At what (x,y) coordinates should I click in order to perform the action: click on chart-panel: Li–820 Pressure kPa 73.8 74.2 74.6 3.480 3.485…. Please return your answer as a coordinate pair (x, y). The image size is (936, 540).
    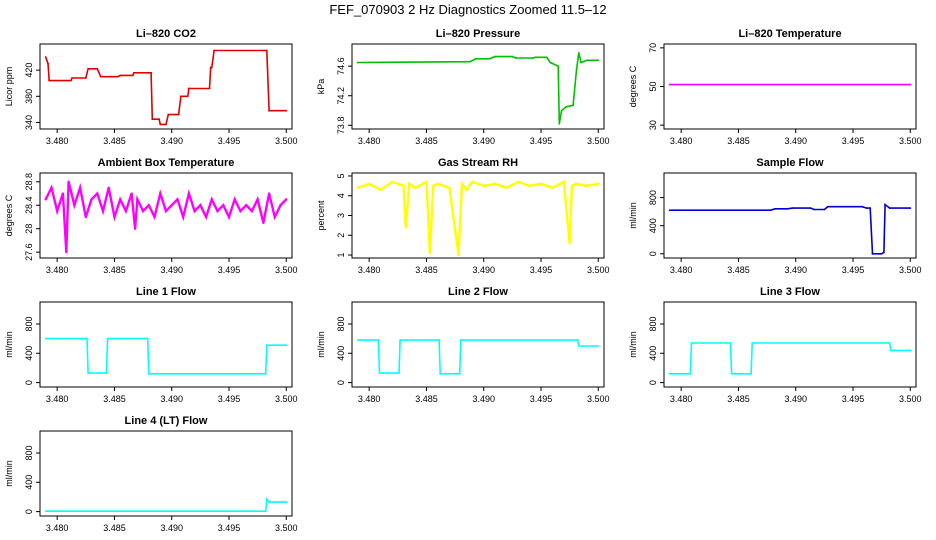
    Looking at the image, I should click on (463, 87).